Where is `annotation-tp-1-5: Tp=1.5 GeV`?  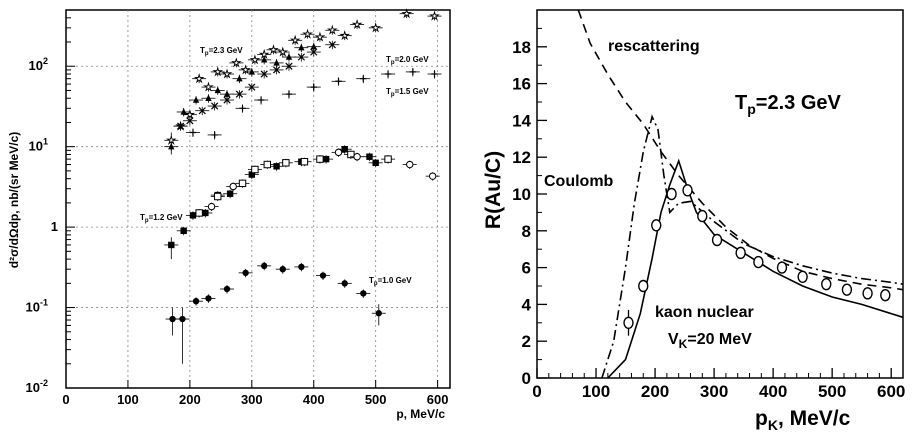
annotation-tp-1-5: Tp=1.5 GeV is located at coordinates (407, 92).